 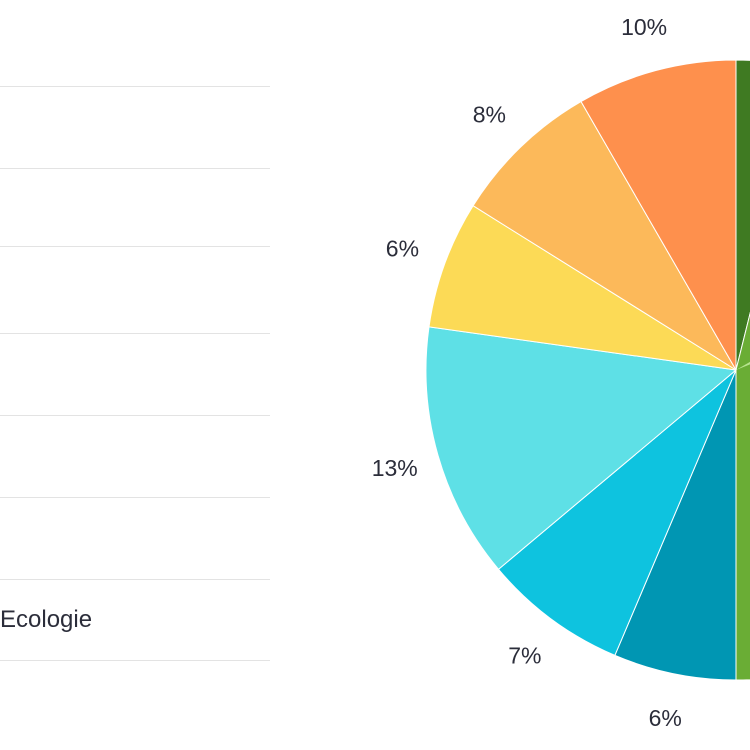 I want to click on slice-percent-label: 7%, so click(x=524, y=655).